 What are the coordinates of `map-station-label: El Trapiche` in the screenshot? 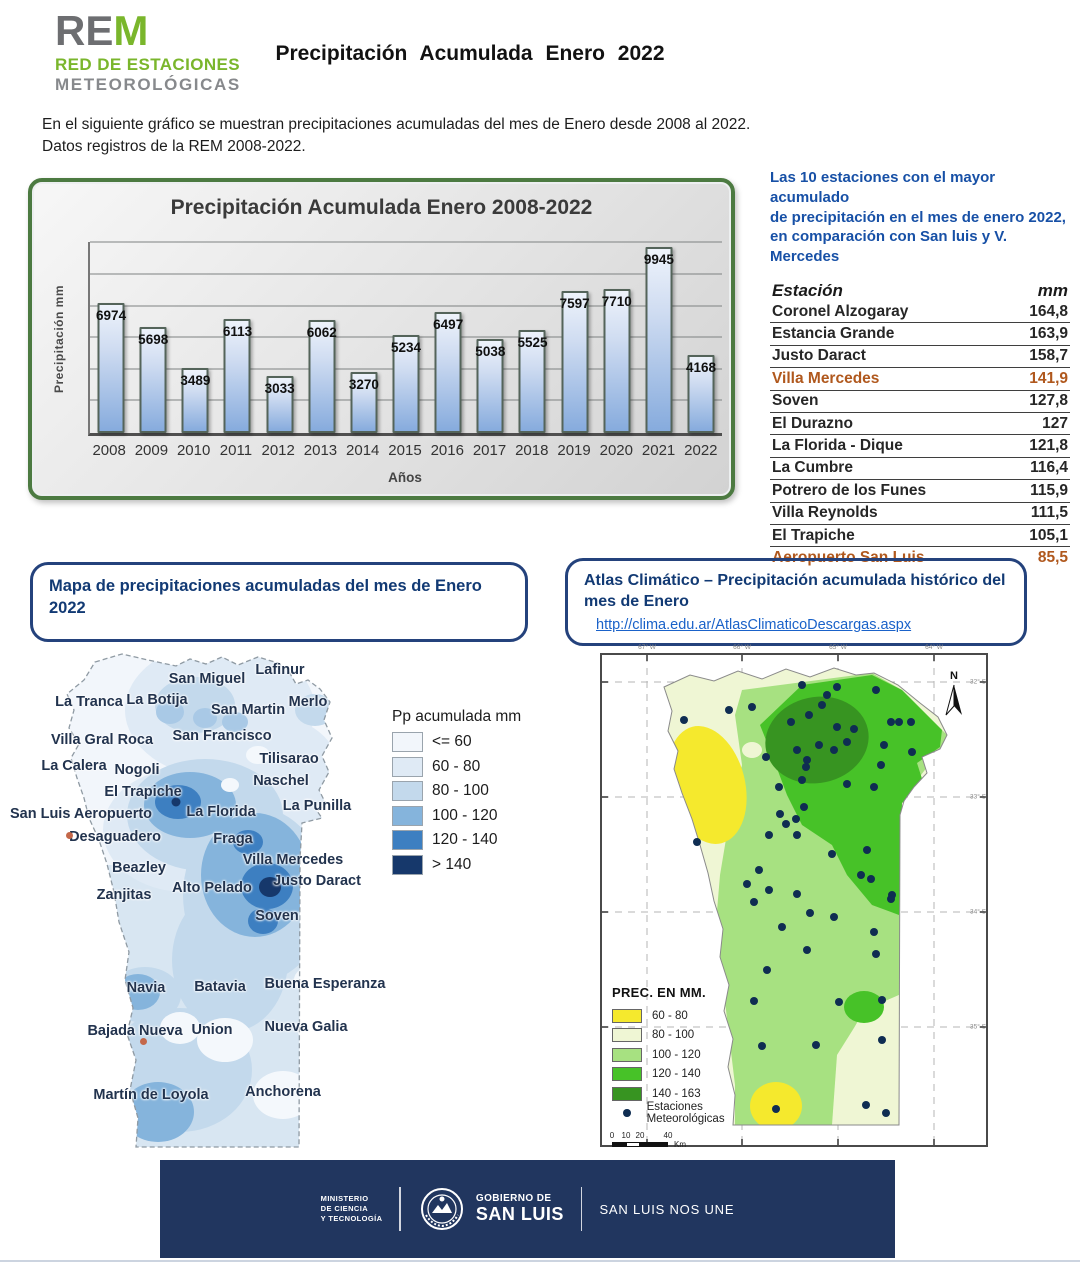 It's located at (143, 792).